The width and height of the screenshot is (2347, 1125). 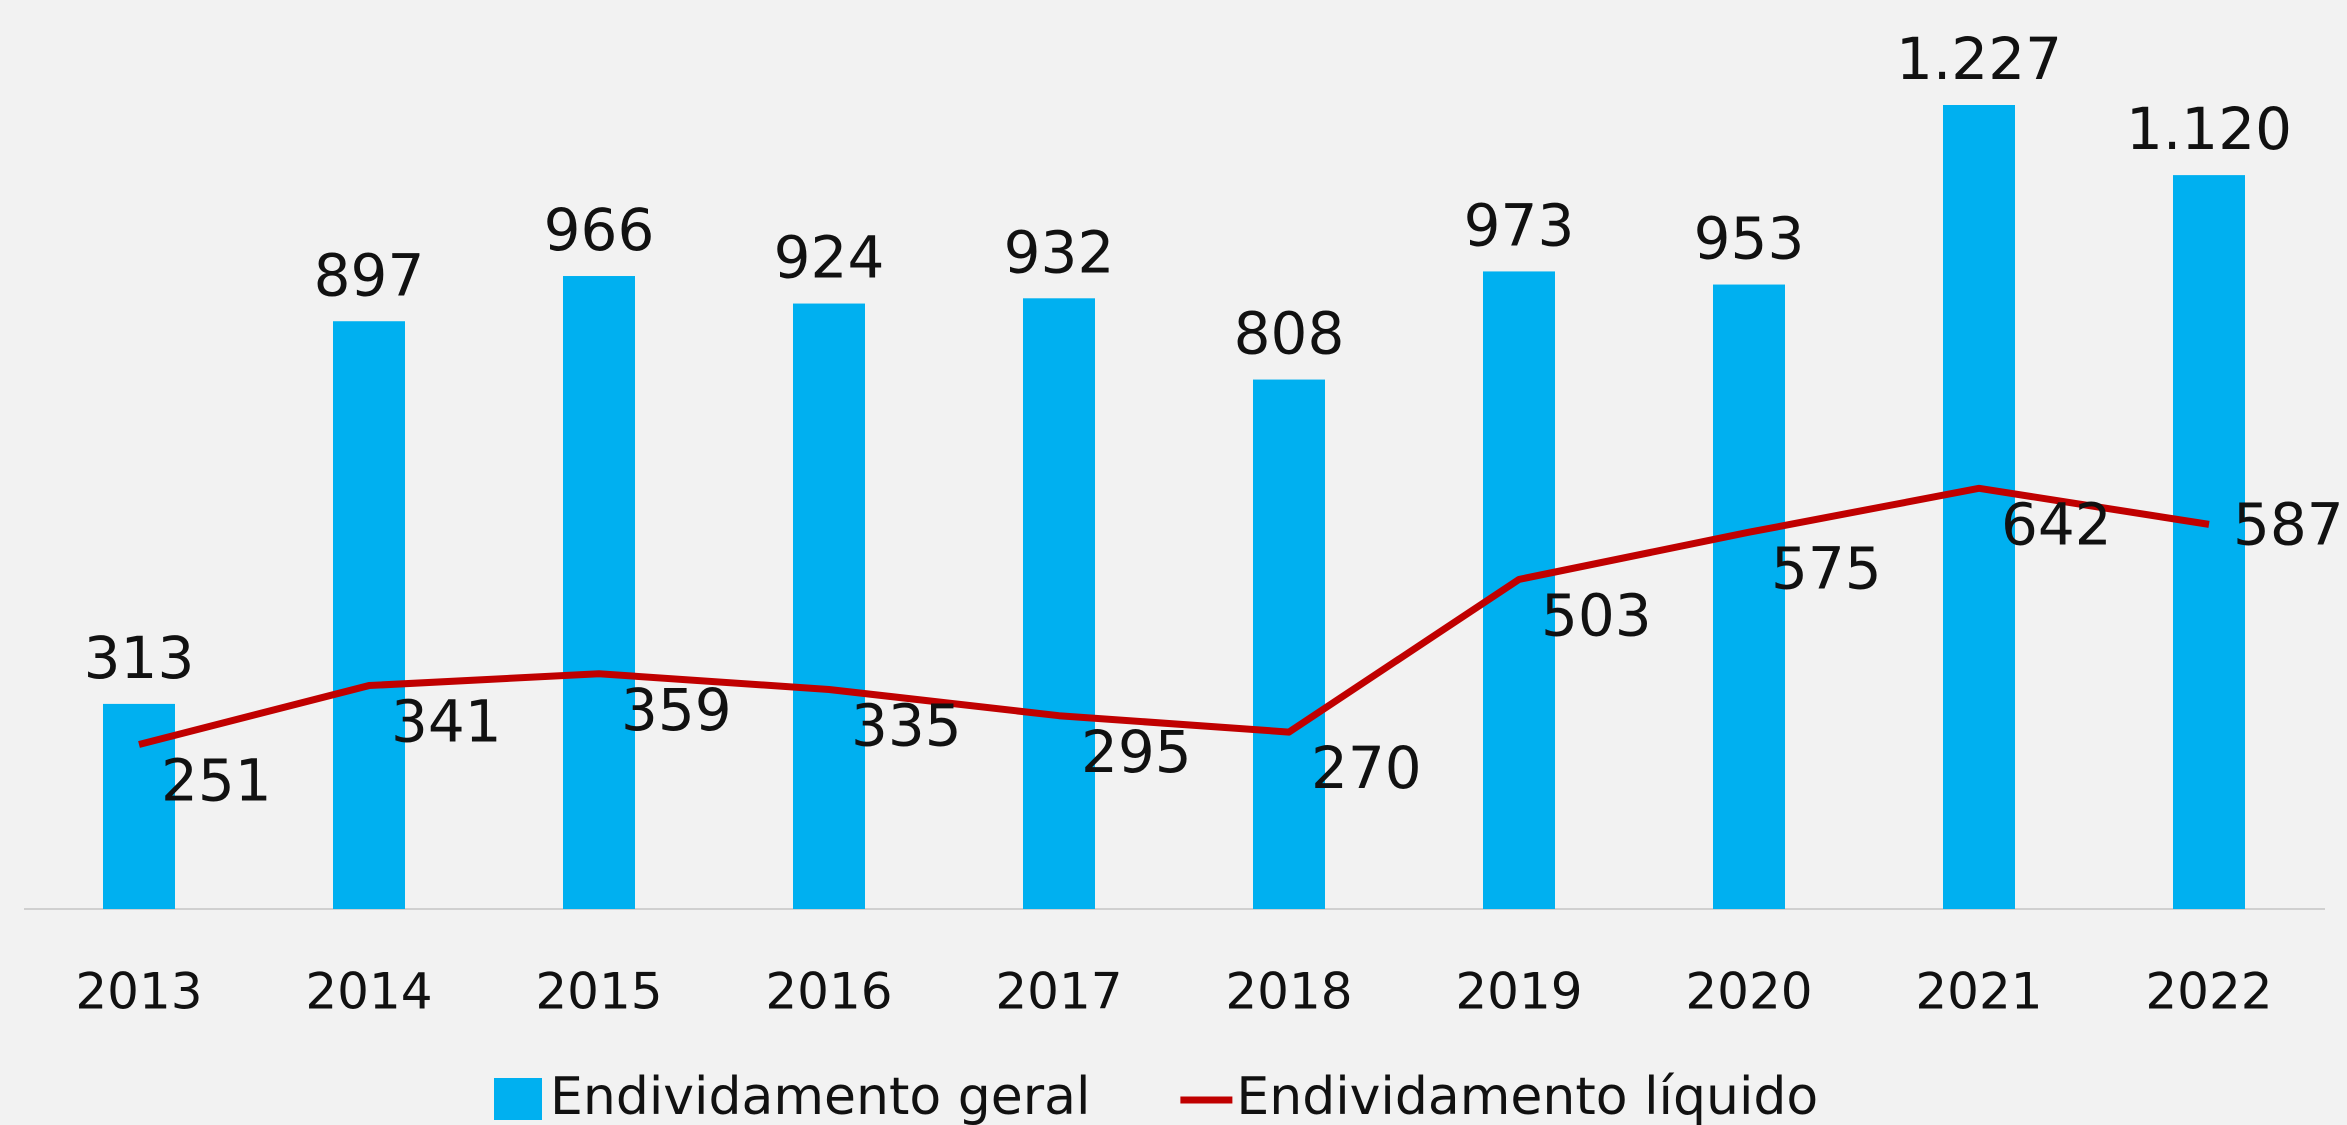 I want to click on line-value-label: 341, so click(x=446, y=722).